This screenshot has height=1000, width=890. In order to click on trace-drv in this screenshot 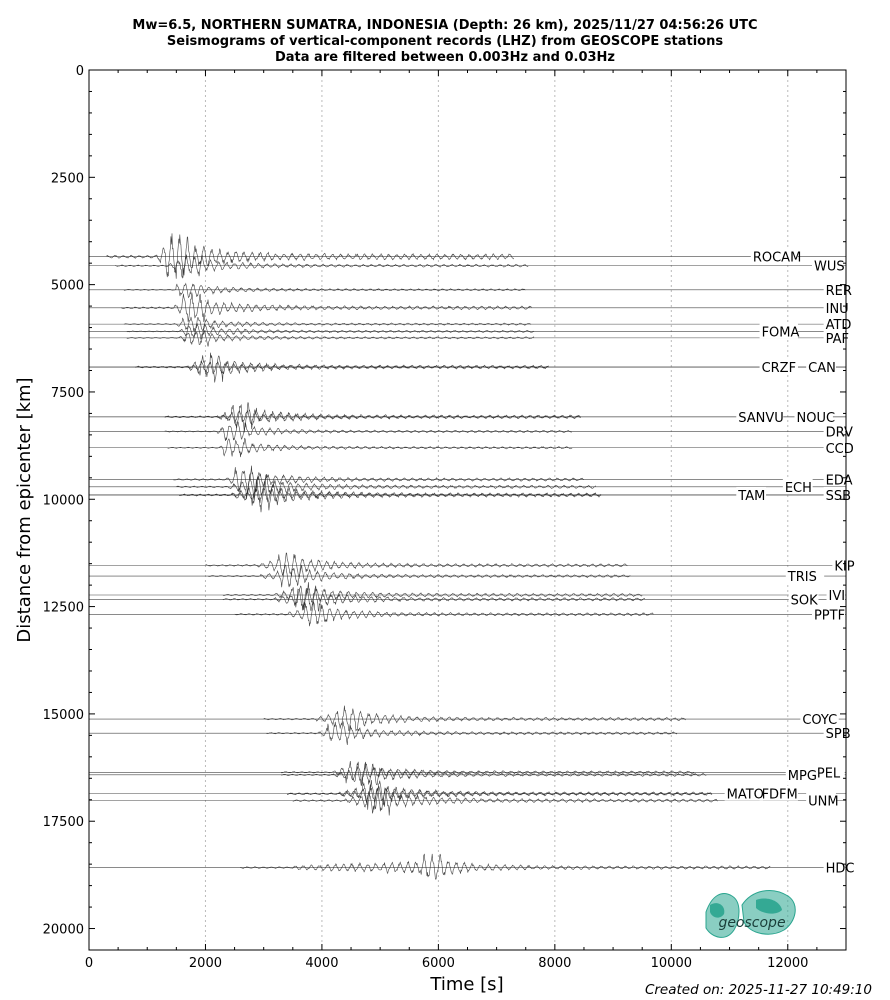, I will do `click(368, 431)`.